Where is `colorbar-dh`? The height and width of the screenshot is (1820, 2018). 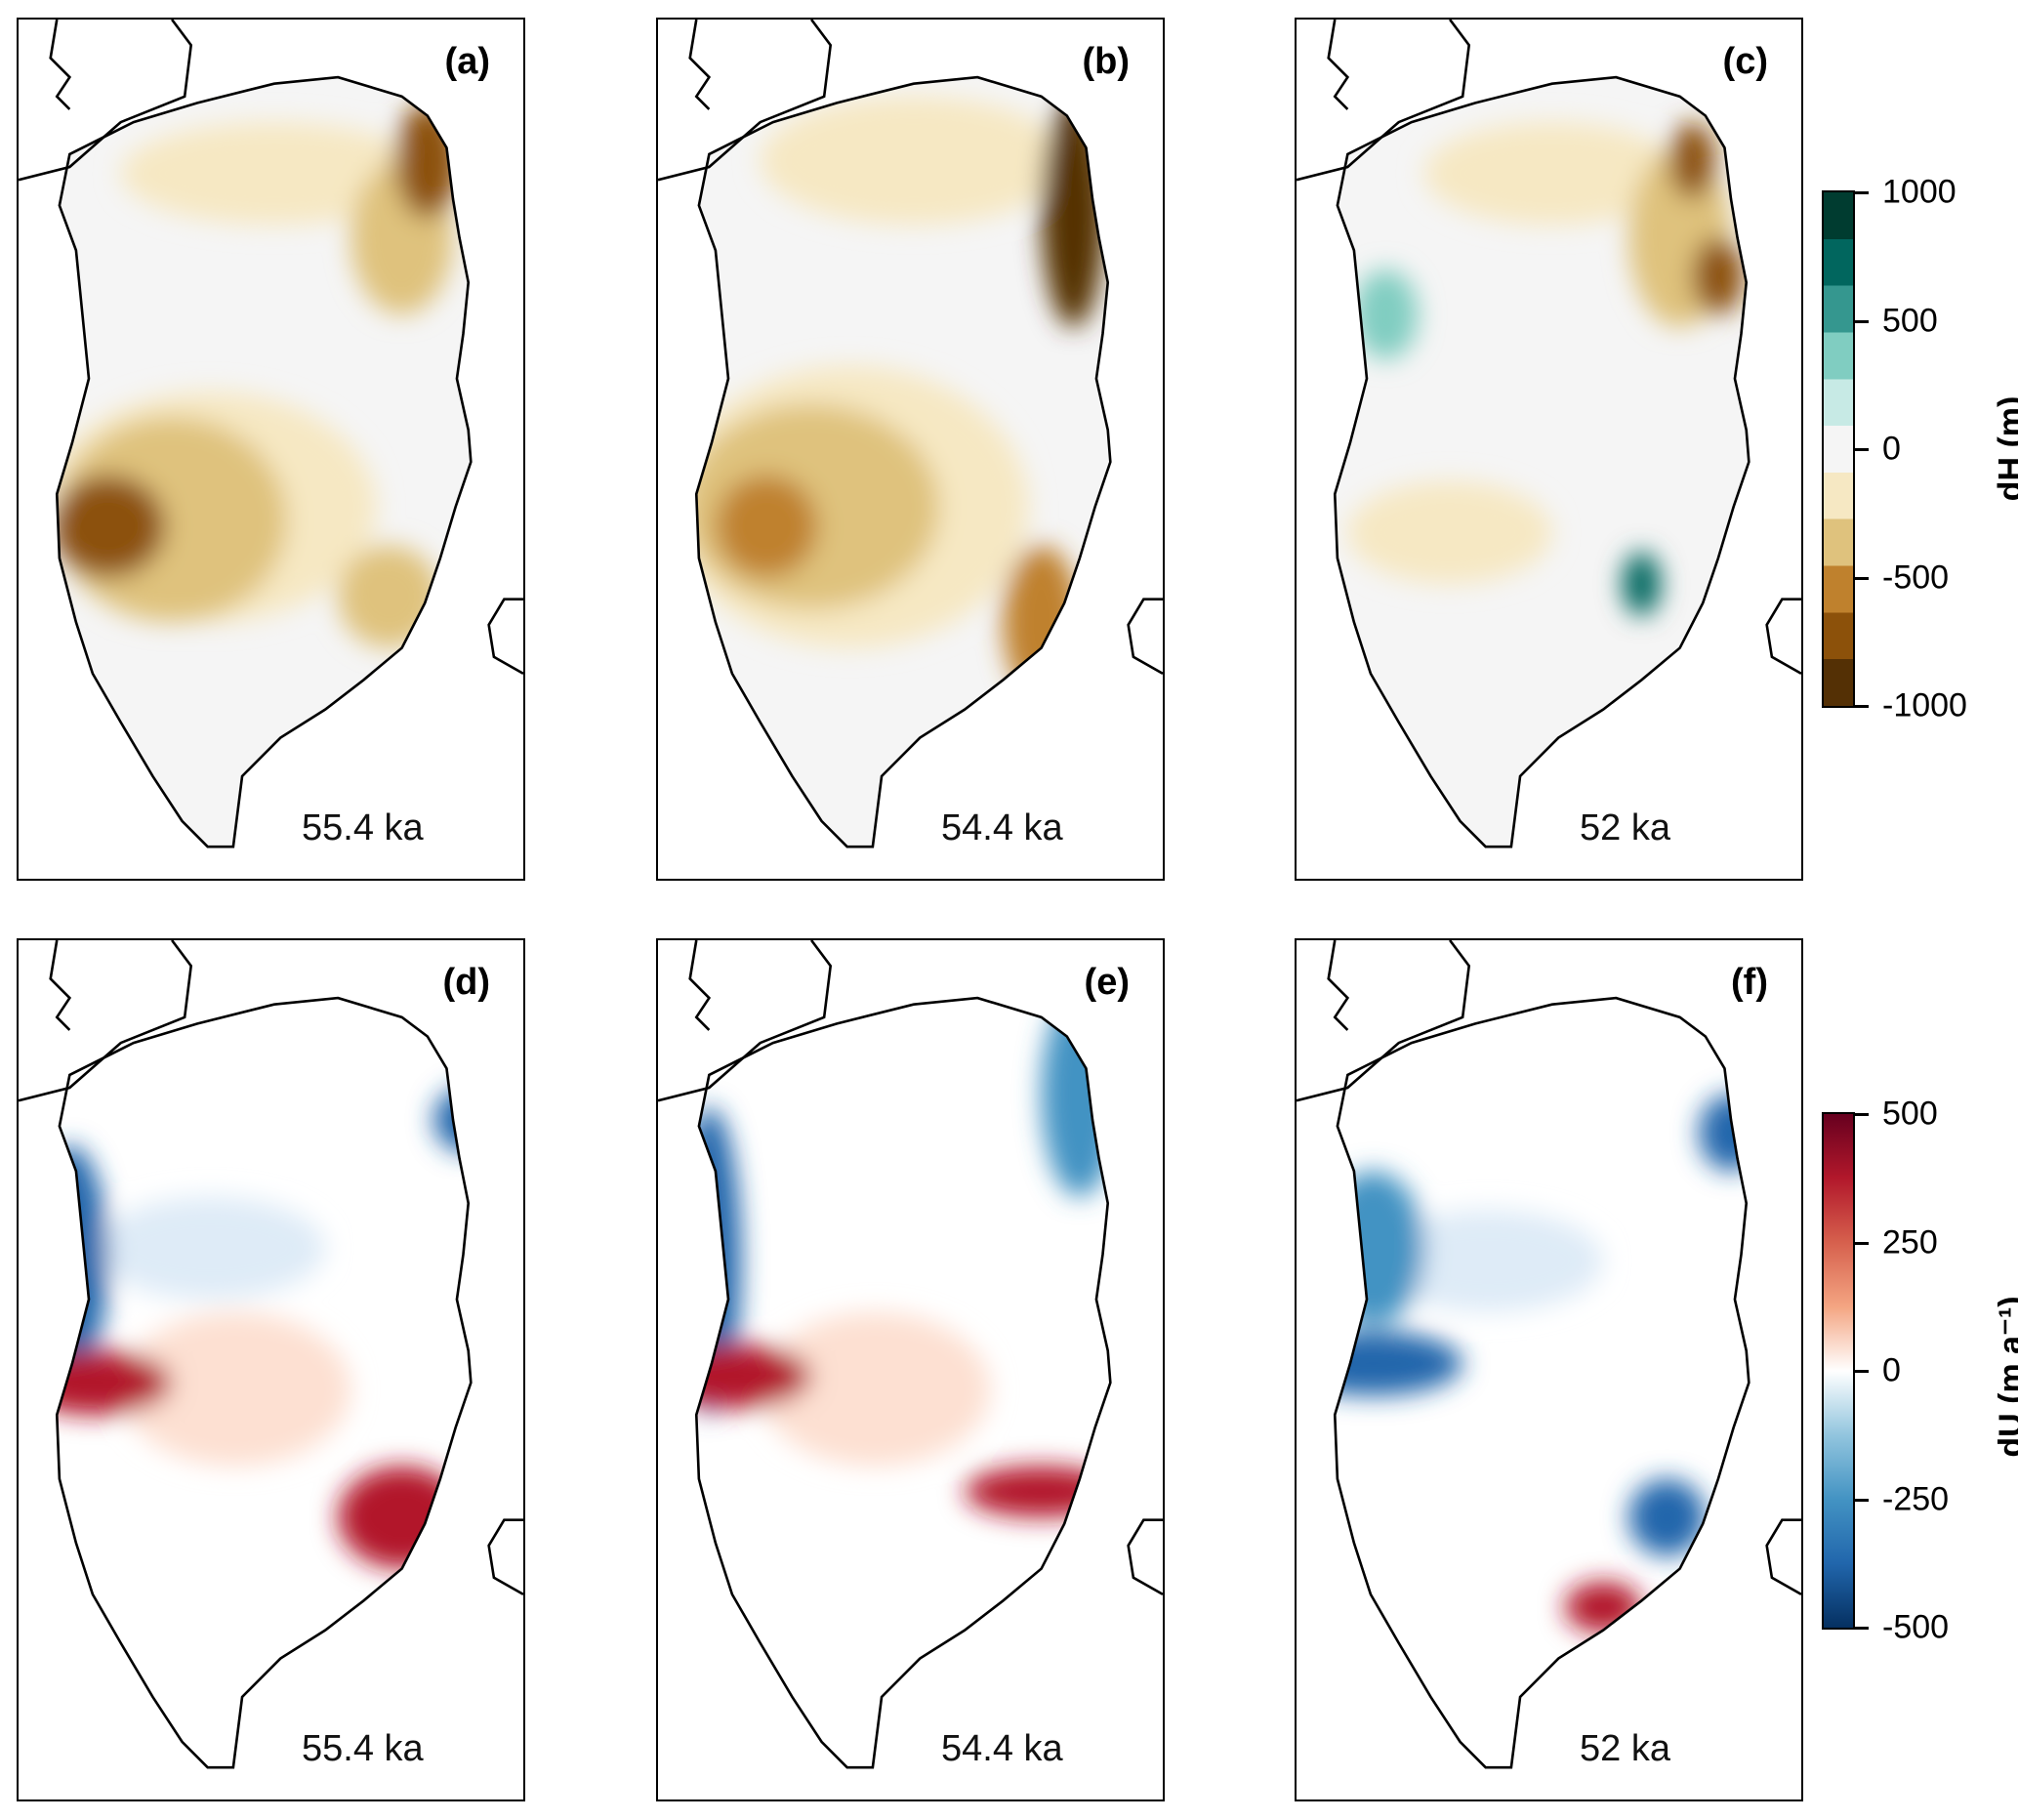
colorbar-dh is located at coordinates (1838, 449).